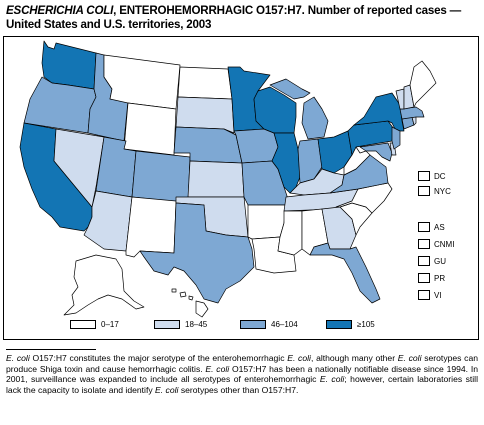  I want to click on caption-part-3: E. coli, so click(299, 358).